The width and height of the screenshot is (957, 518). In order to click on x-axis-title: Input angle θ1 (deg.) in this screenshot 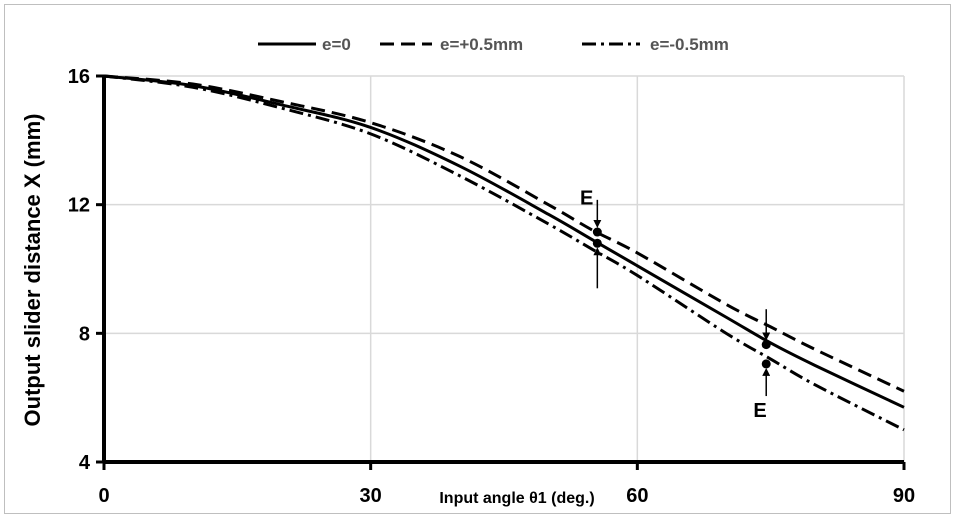, I will do `click(516, 498)`.